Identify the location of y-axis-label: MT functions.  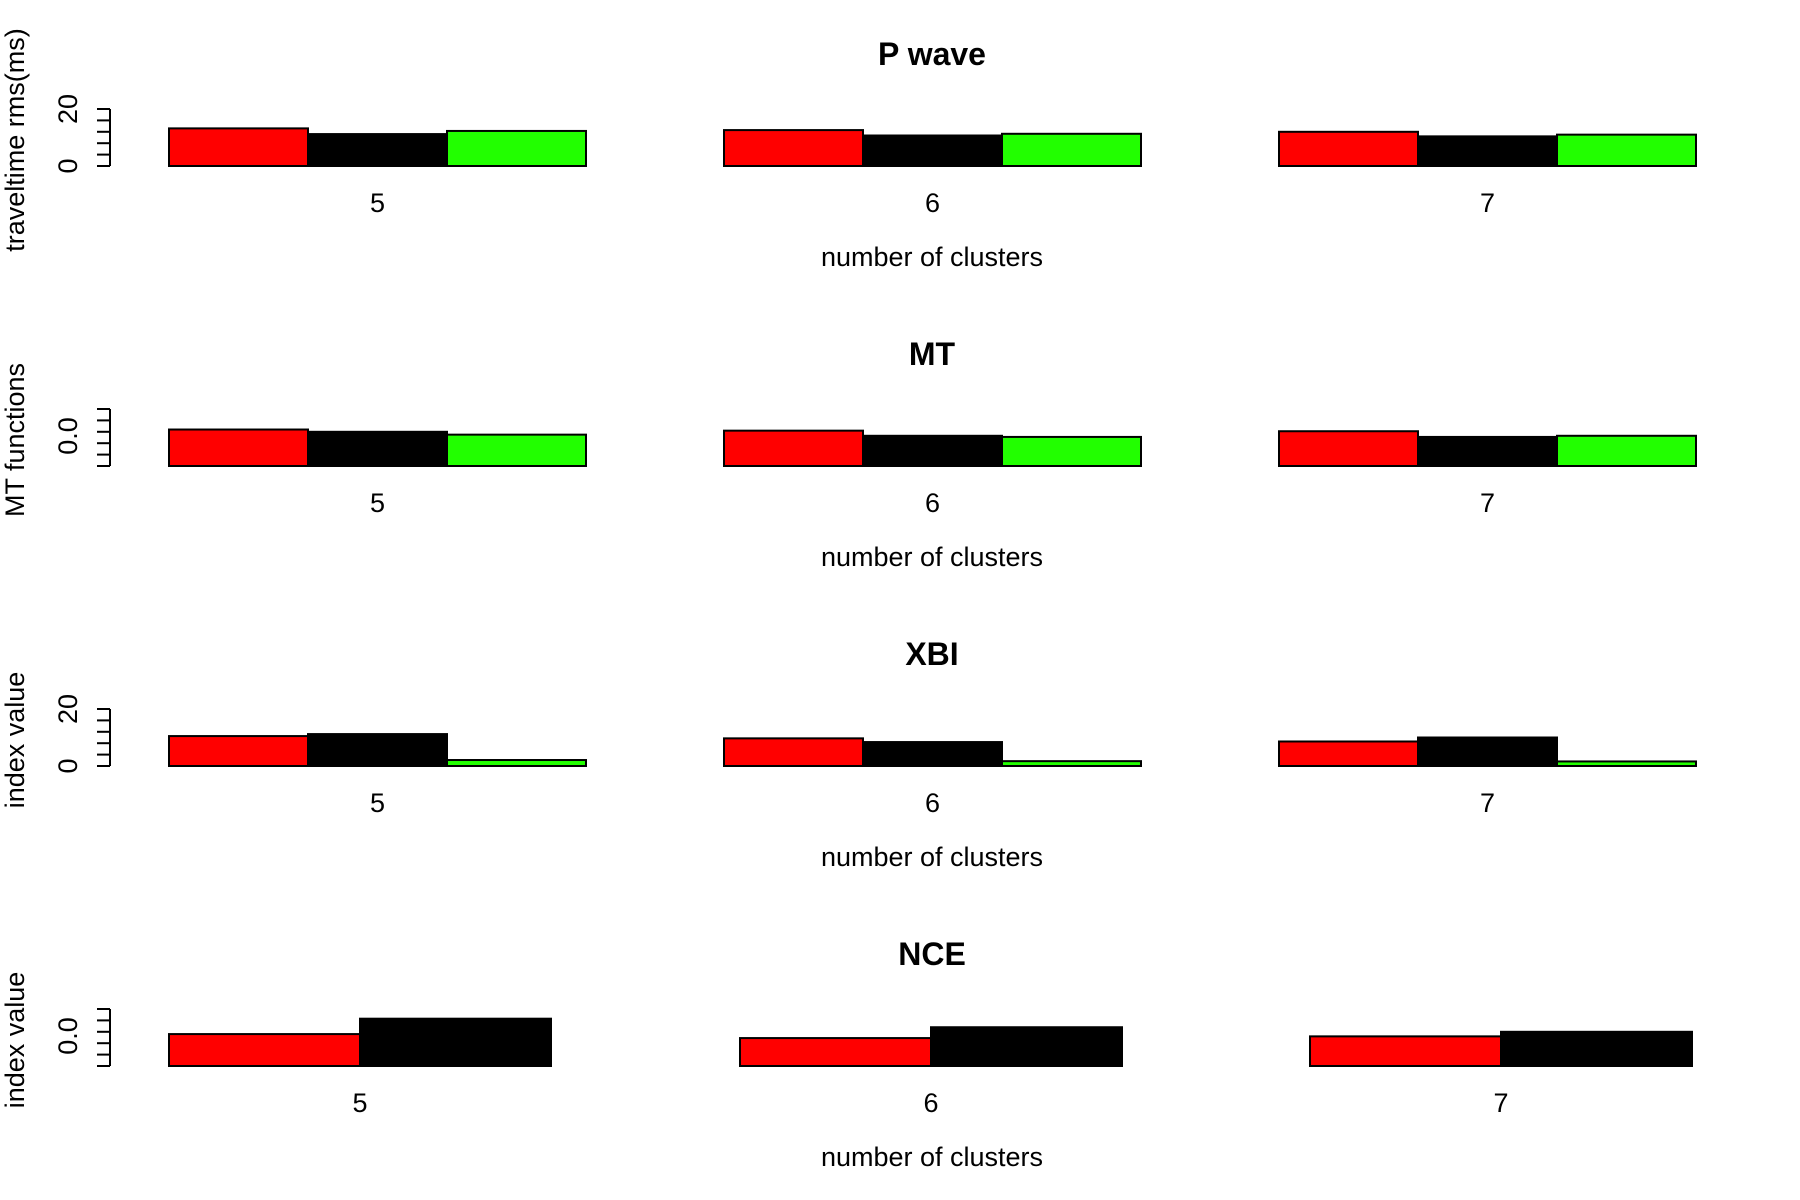
(15, 440).